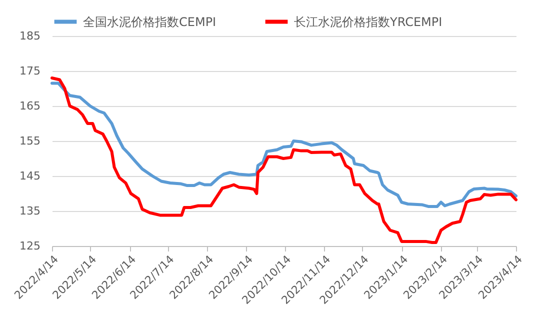 Image resolution: width=534 pixels, height=321 pixels. What do you see at coordinates (30, 106) in the screenshot?
I see `y-tick-label: 165` at bounding box center [30, 106].